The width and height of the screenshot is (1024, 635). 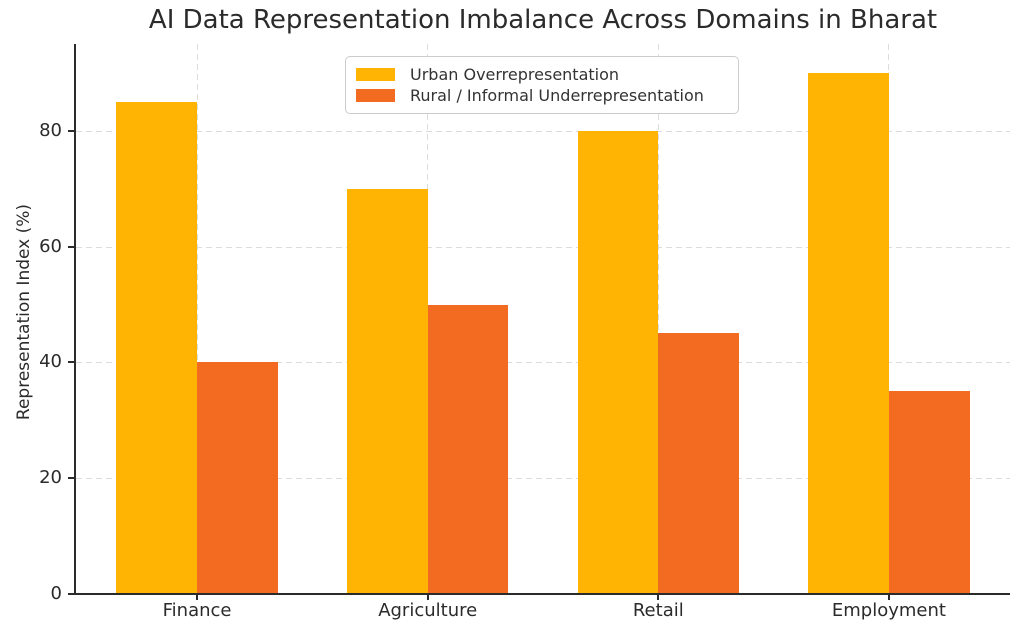 What do you see at coordinates (658, 597) in the screenshot?
I see `x-tick-retail` at bounding box center [658, 597].